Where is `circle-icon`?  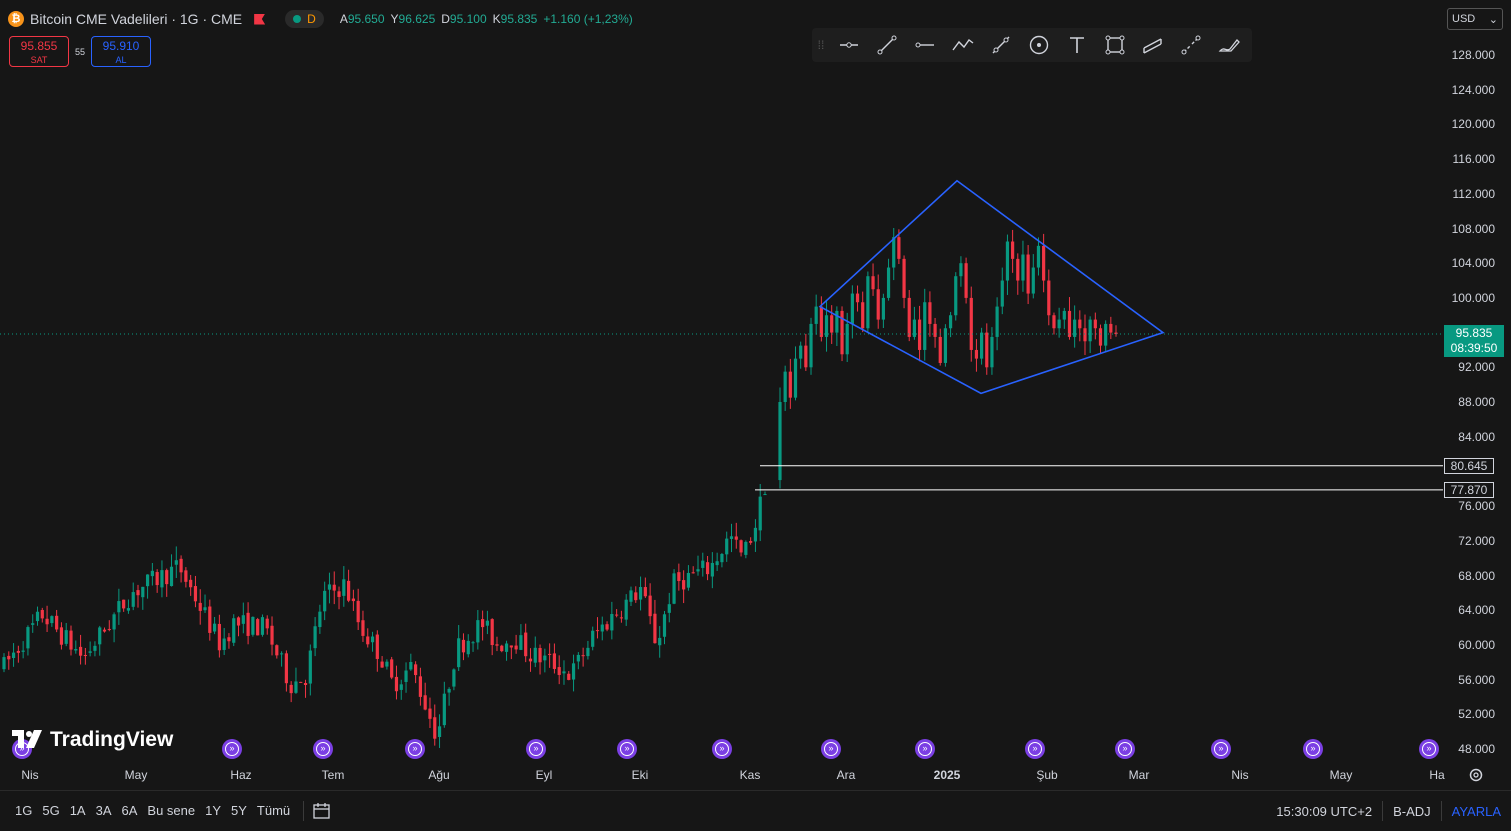 circle-icon is located at coordinates (1039, 45).